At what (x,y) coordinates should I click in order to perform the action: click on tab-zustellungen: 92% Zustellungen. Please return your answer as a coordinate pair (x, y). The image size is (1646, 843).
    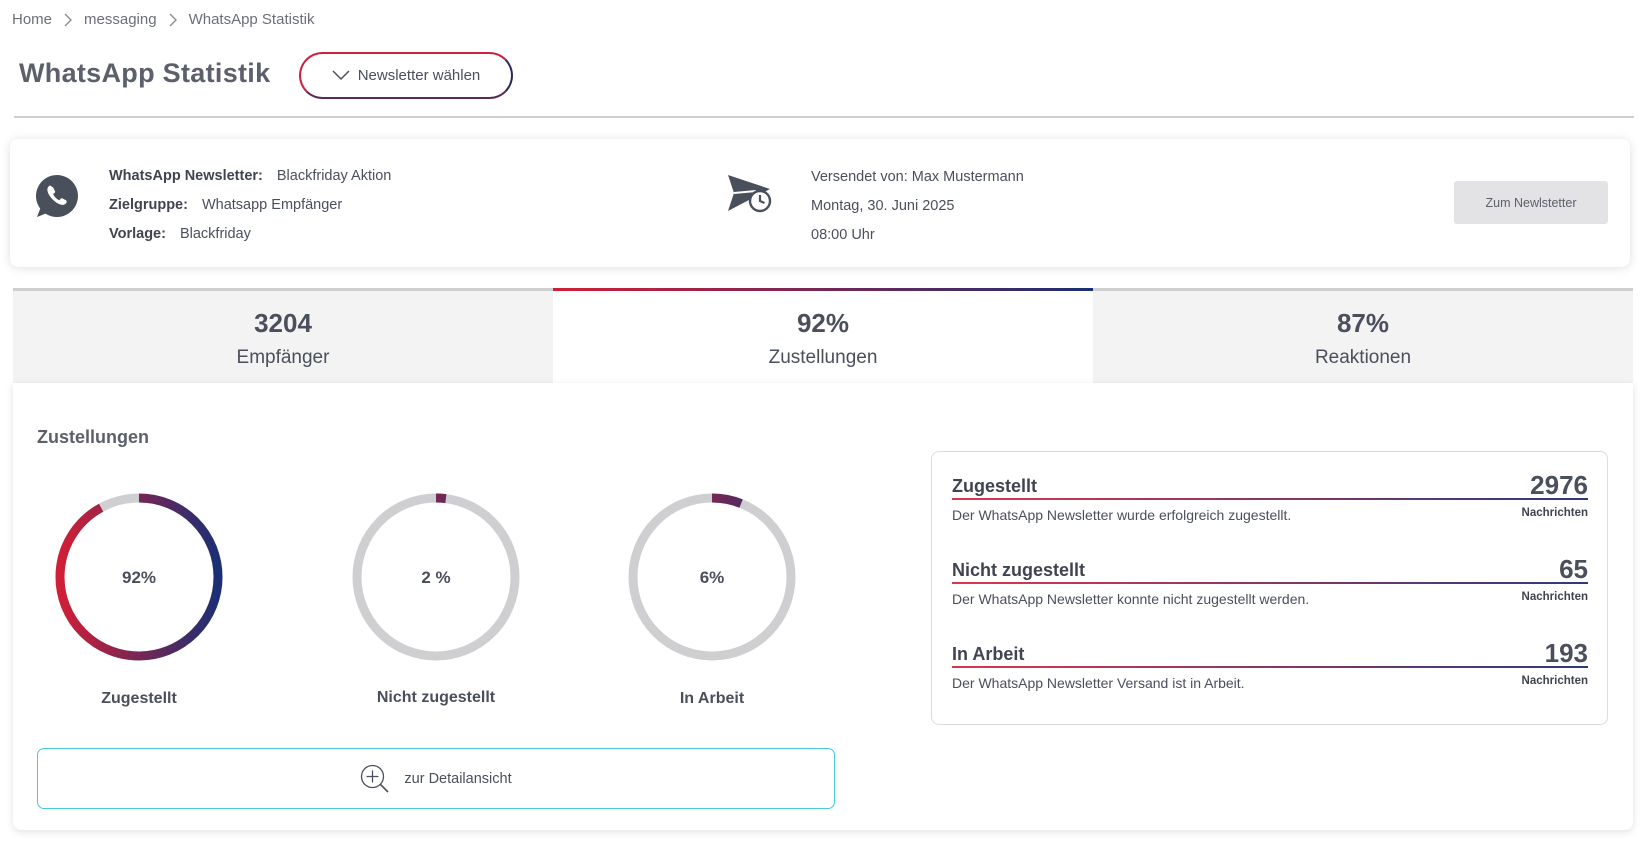
    Looking at the image, I should click on (823, 335).